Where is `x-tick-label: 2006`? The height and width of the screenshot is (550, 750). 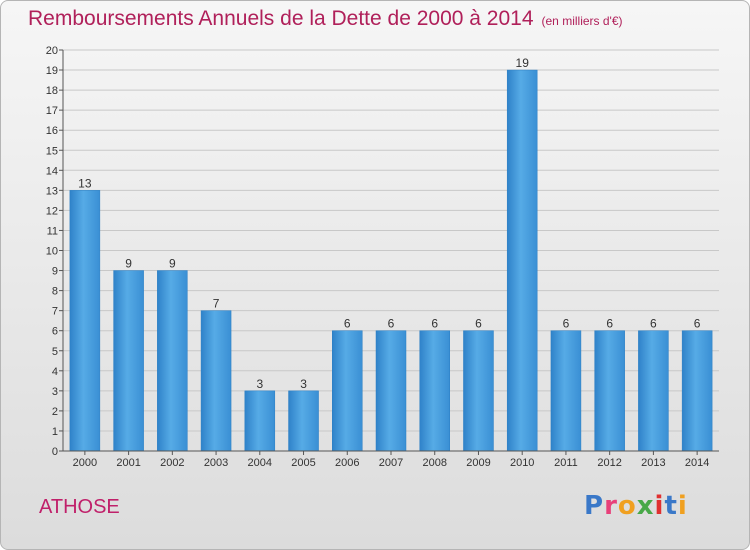 x-tick-label: 2006 is located at coordinates (347, 463).